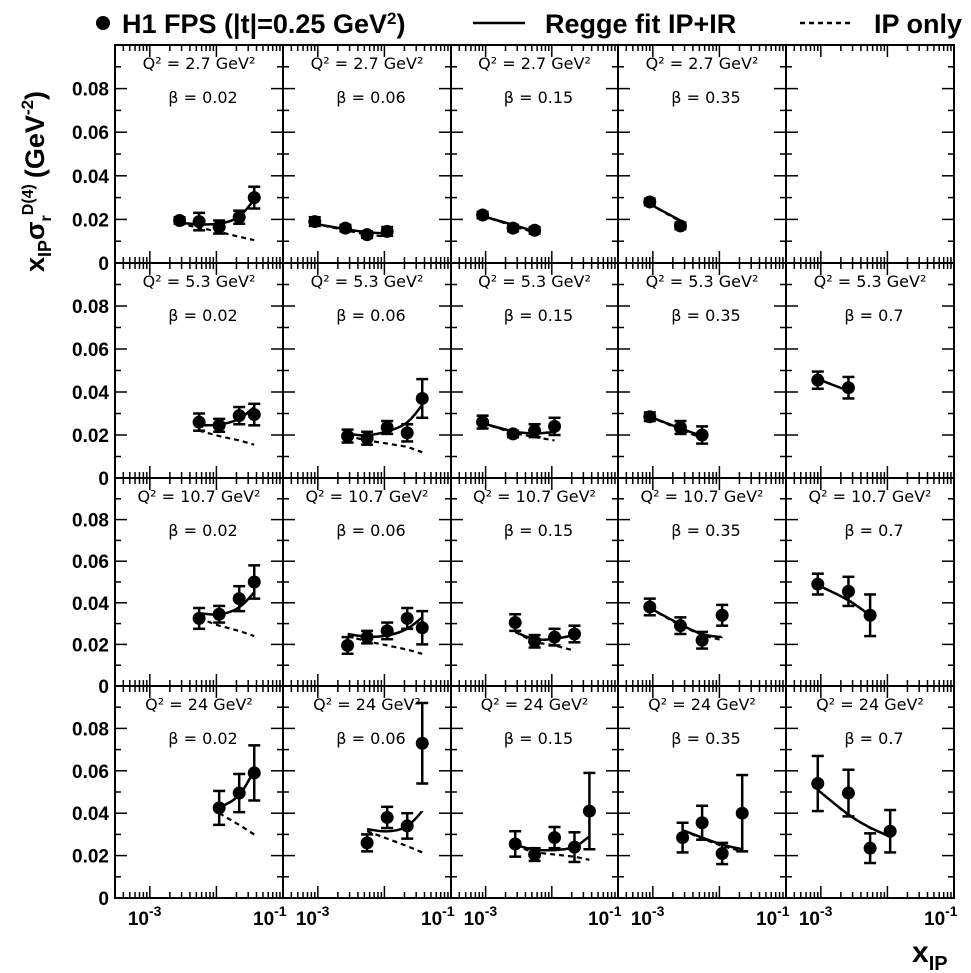  I want to click on panel-q2-label: Q² = 2.7 GeV², so click(534, 63).